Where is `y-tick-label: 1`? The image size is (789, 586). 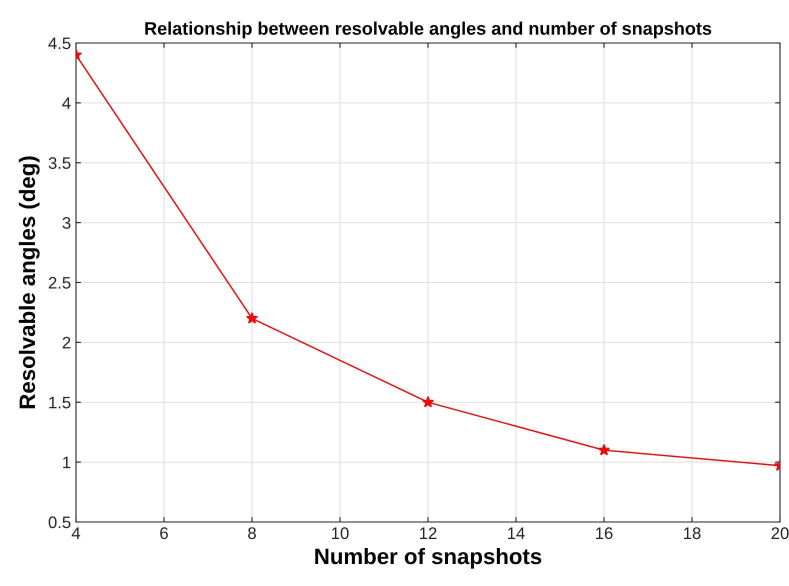 y-tick-label: 1 is located at coordinates (66, 462).